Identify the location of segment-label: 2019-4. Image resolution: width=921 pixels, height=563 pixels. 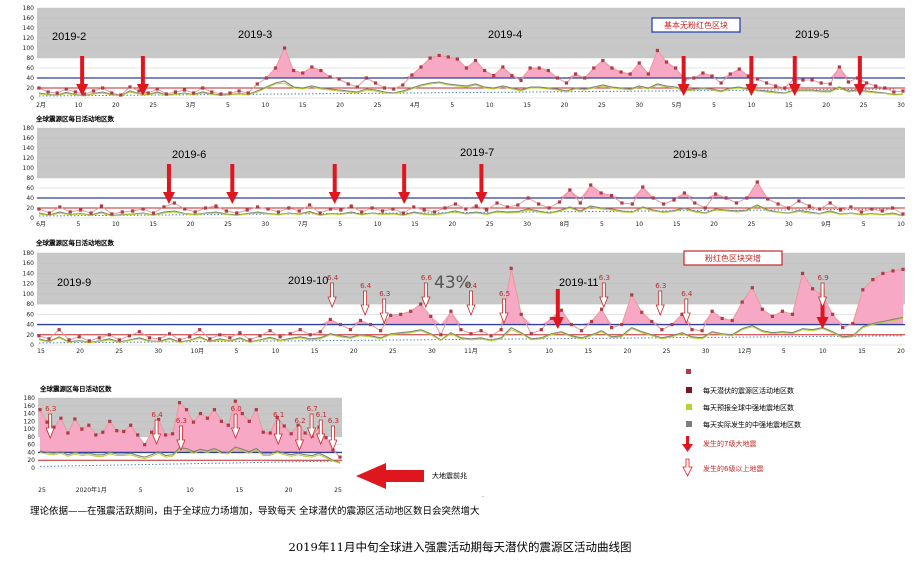
(505, 35).